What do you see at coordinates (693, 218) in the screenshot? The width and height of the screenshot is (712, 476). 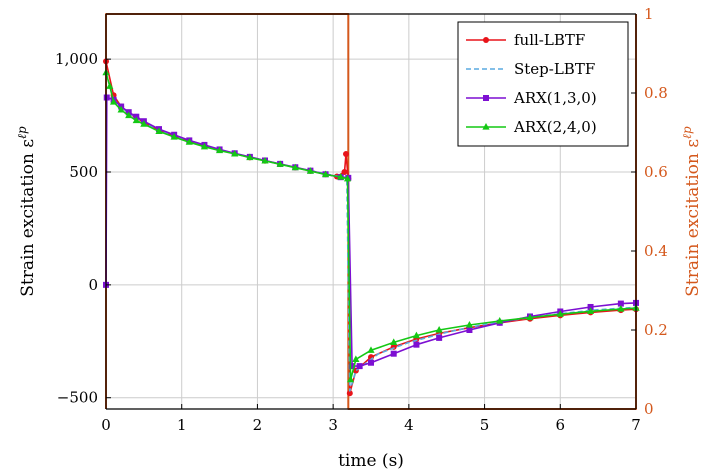 I see `y-axis-label-right-text: Strain excitation ε` at bounding box center [693, 218].